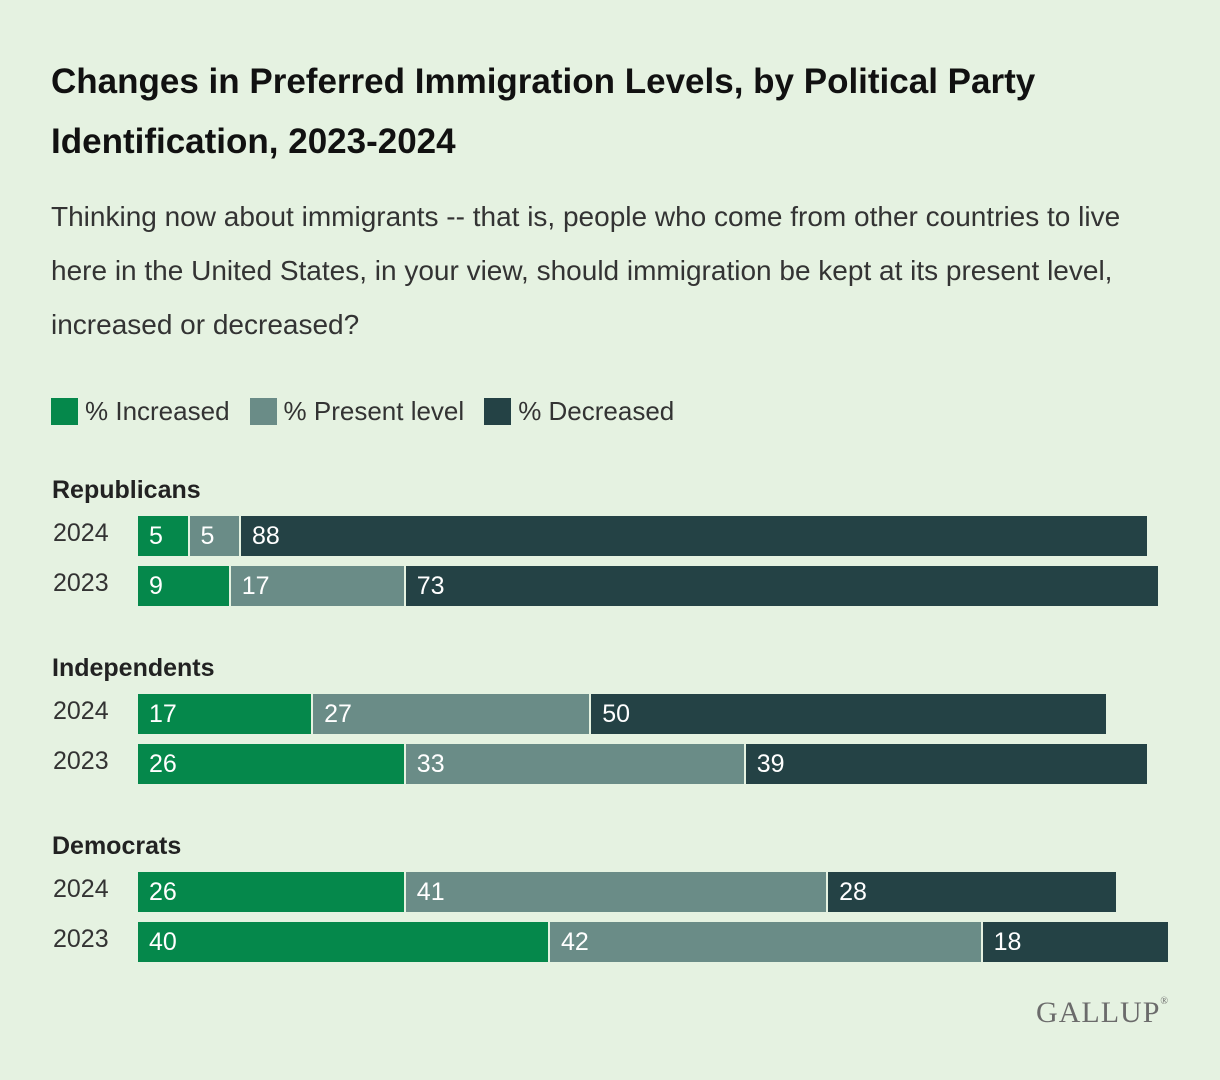 The image size is (1220, 1080). Describe the element at coordinates (1098, 1012) in the screenshot. I see `logo-text: GALLUP` at that location.